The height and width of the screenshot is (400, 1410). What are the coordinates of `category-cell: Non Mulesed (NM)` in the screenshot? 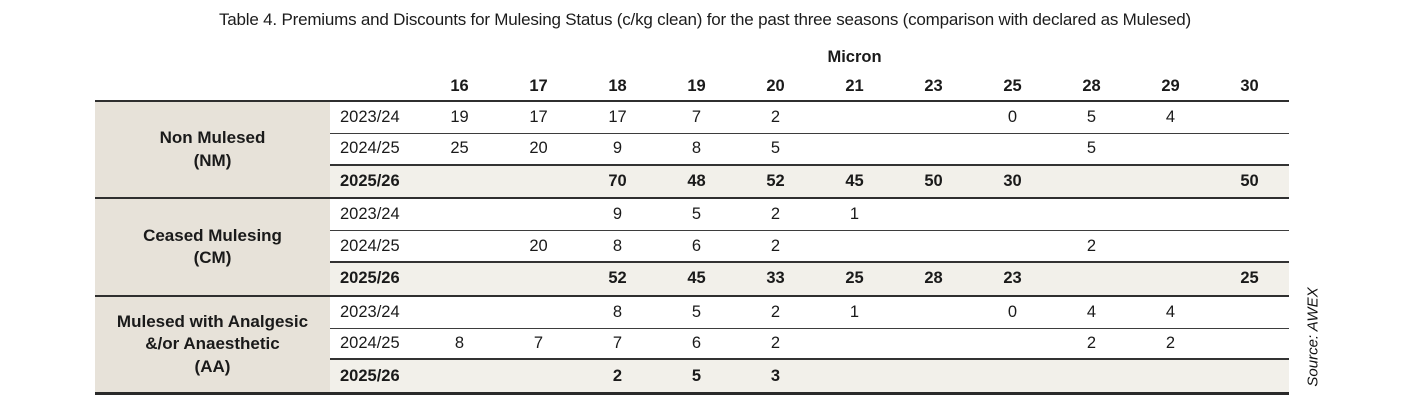 It's located at (212, 150).